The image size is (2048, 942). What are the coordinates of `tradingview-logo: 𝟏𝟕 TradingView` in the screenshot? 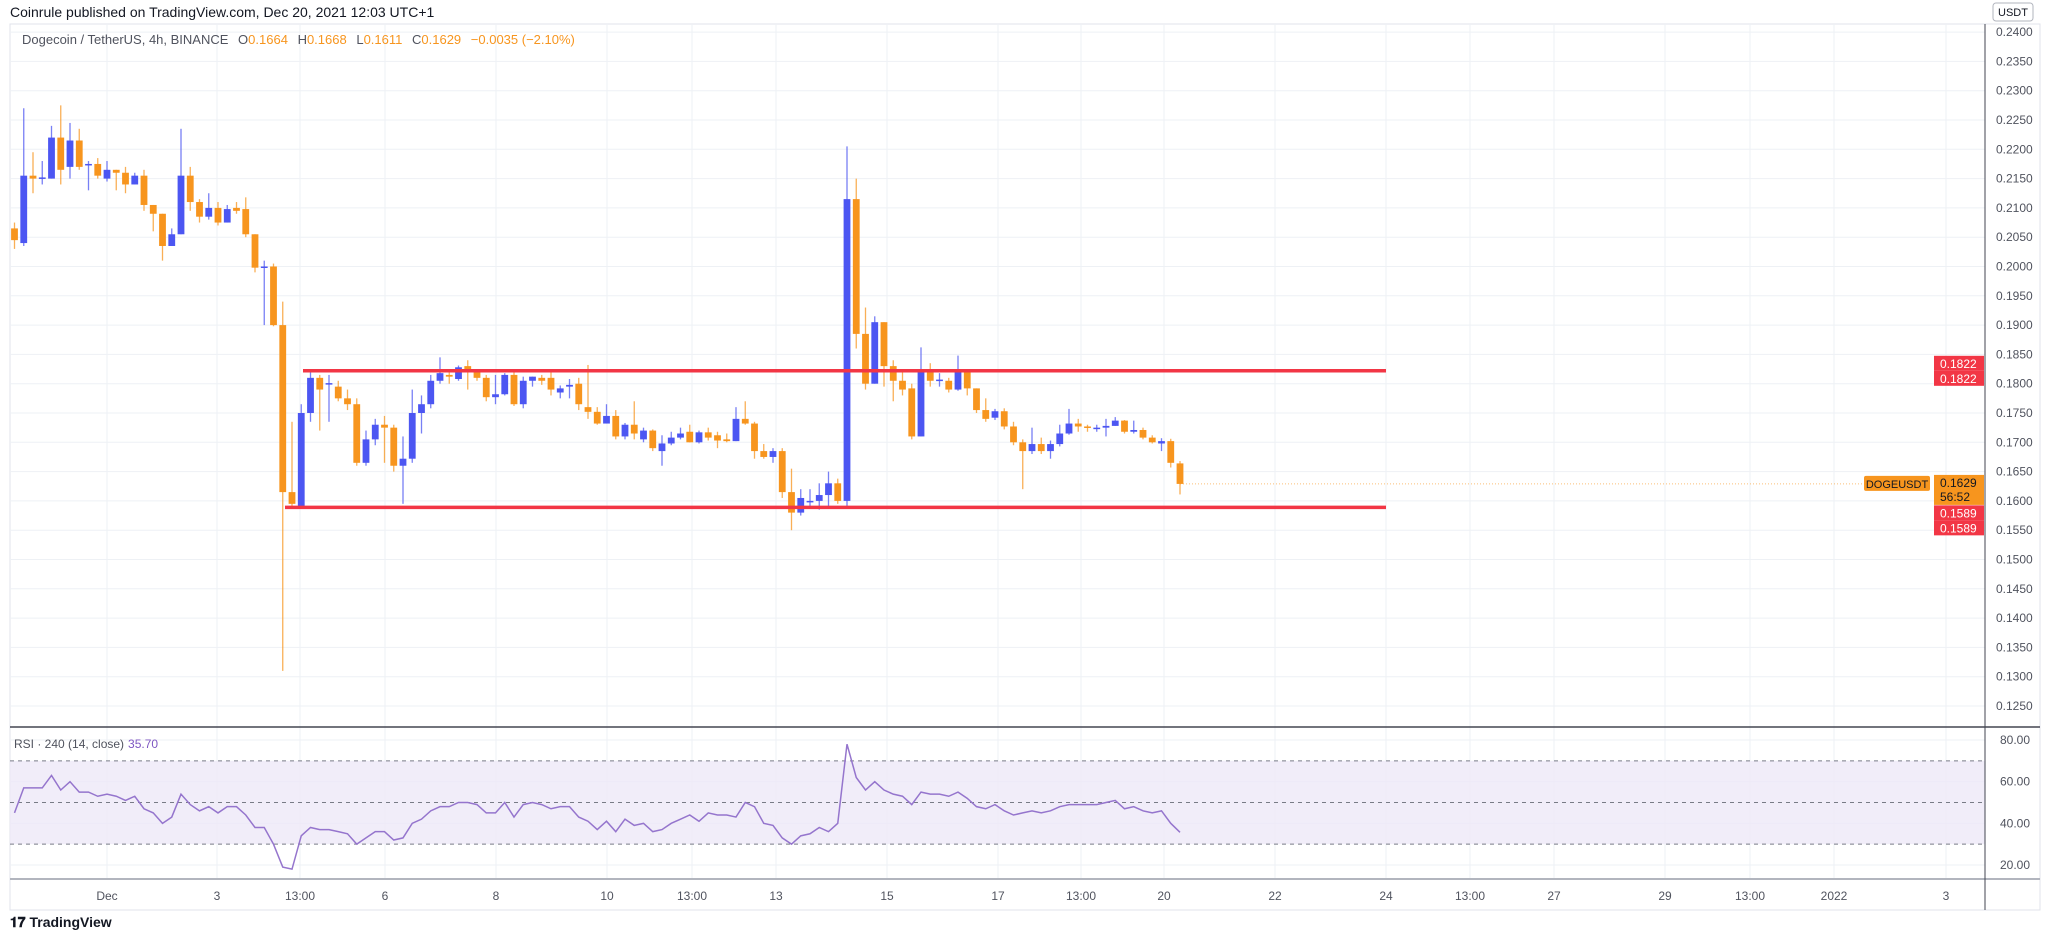 It's located at (61, 922).